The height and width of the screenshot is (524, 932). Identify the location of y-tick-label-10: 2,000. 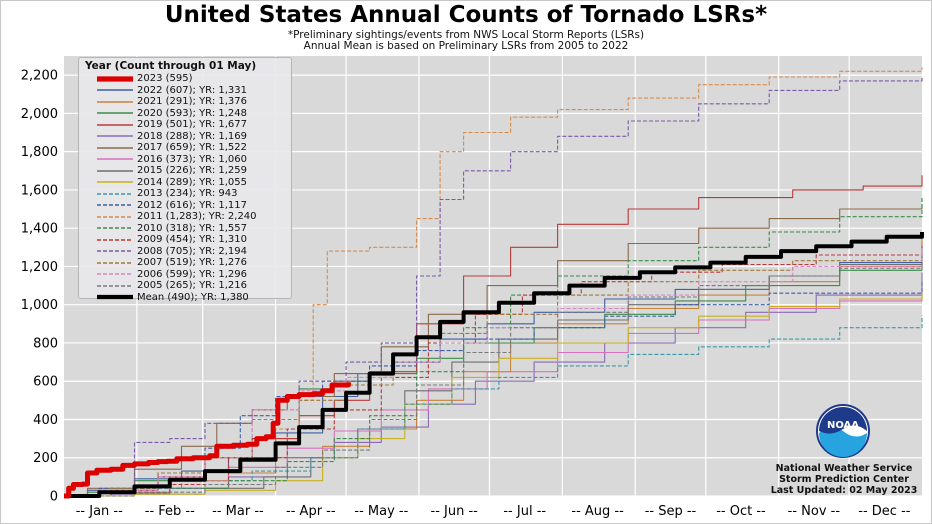
(39, 114).